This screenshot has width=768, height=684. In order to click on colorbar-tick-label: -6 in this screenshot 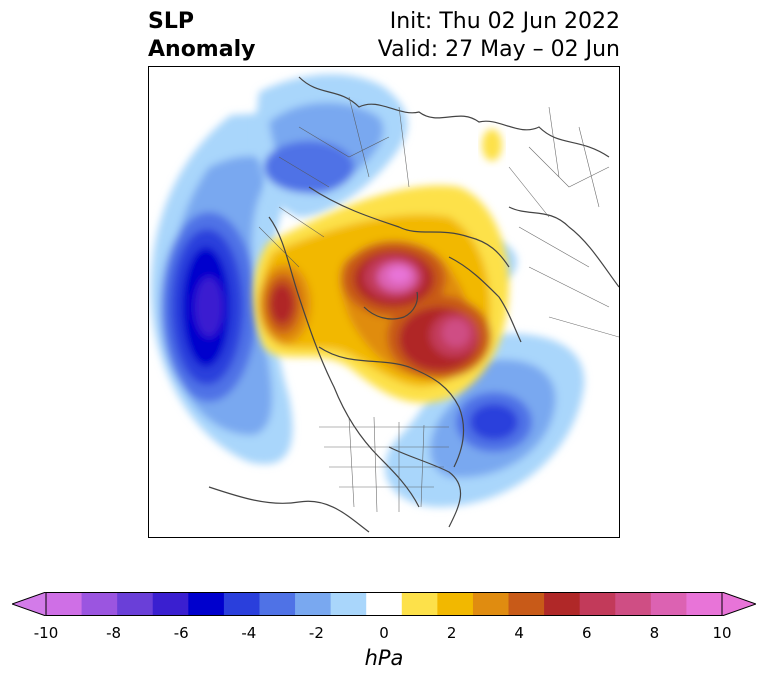, I will do `click(181, 633)`.